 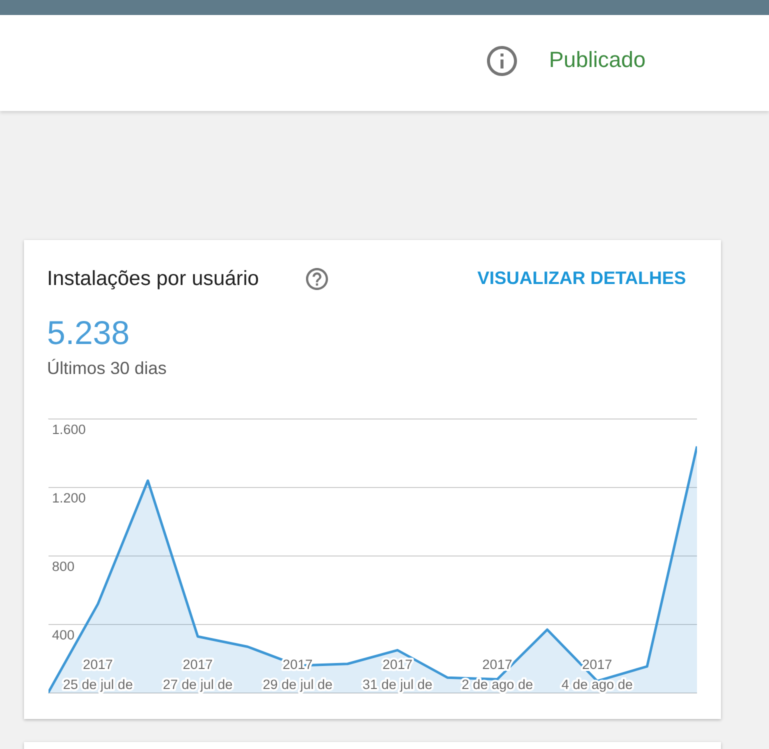 What do you see at coordinates (69, 429) in the screenshot?
I see `y-tick-label: 1.600` at bounding box center [69, 429].